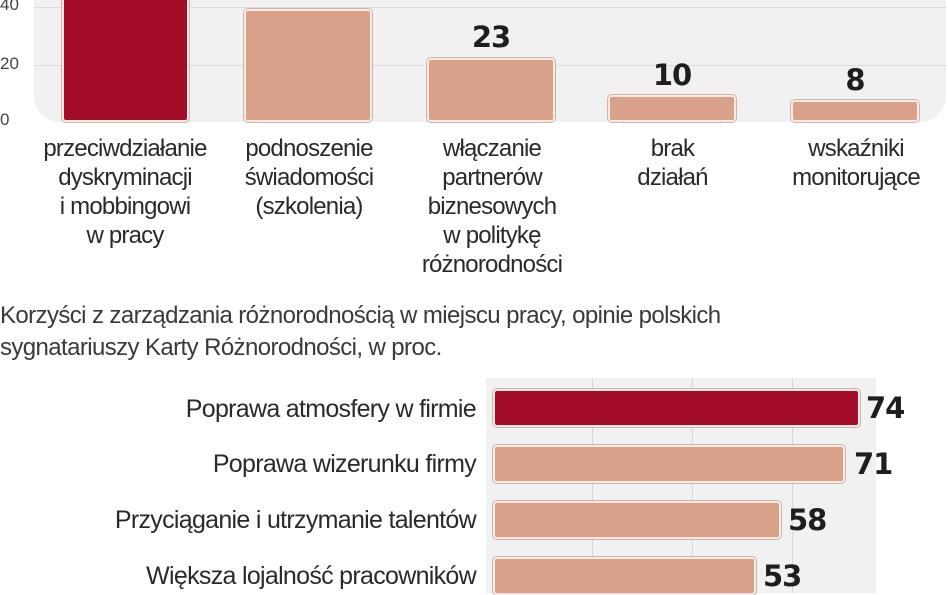  I want to click on column-value: 23, so click(491, 37).